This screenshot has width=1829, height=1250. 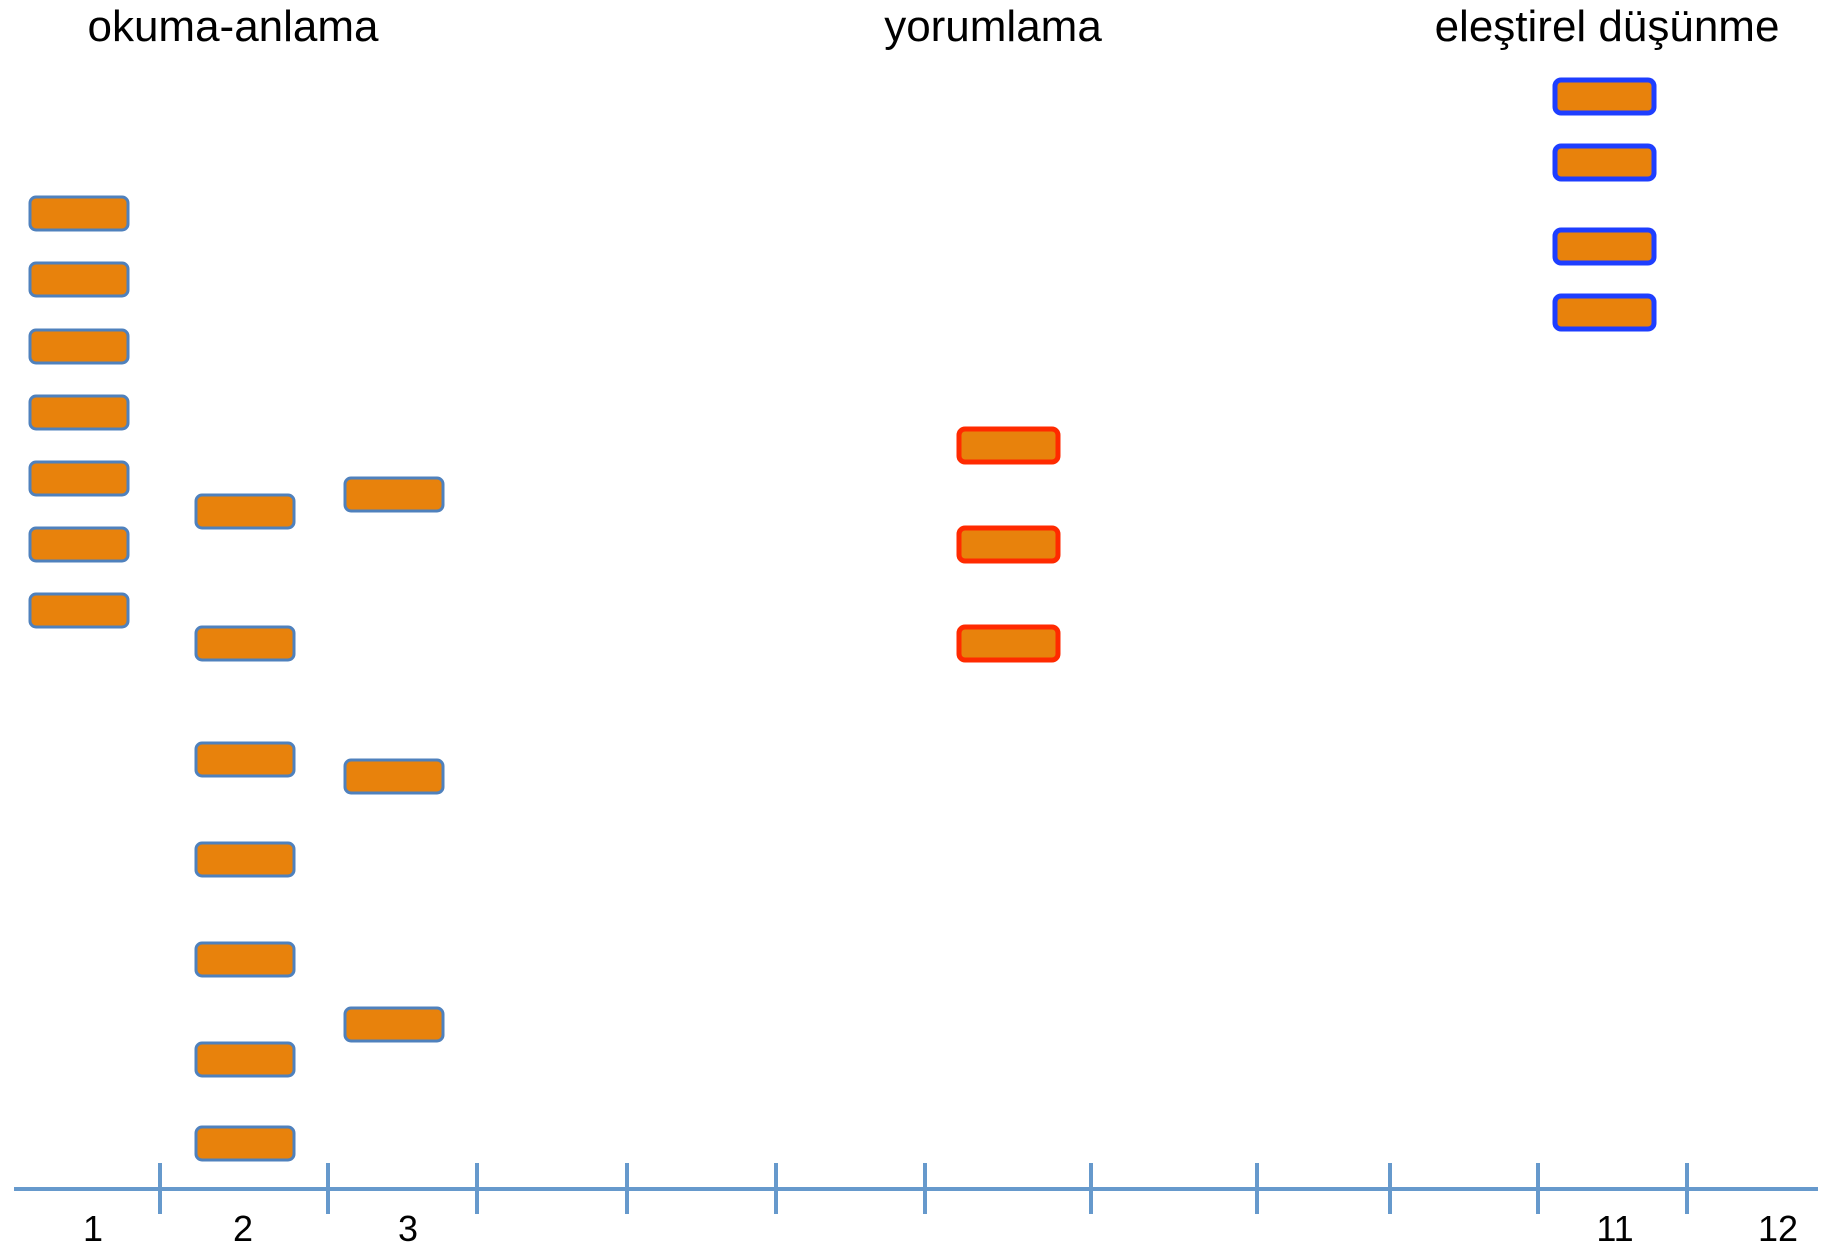 I want to click on heading-interpretation: yorumlama, so click(x=993, y=26).